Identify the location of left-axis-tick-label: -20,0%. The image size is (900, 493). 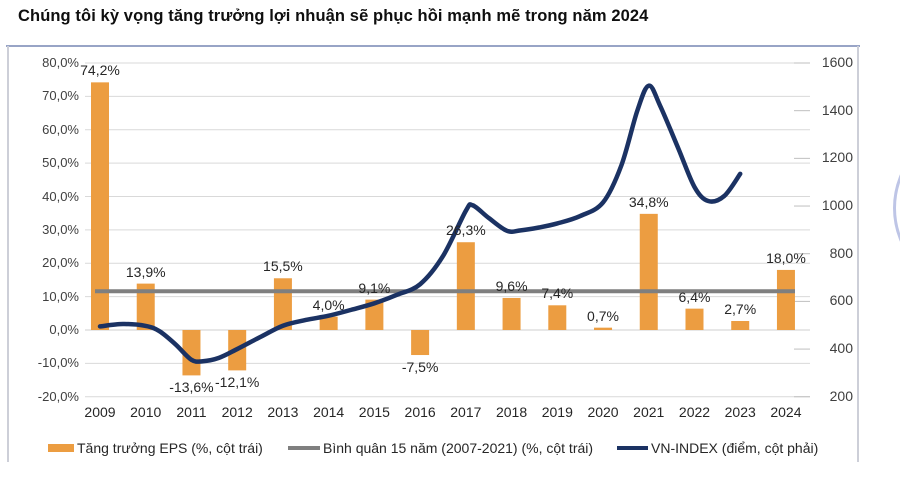
(58, 396).